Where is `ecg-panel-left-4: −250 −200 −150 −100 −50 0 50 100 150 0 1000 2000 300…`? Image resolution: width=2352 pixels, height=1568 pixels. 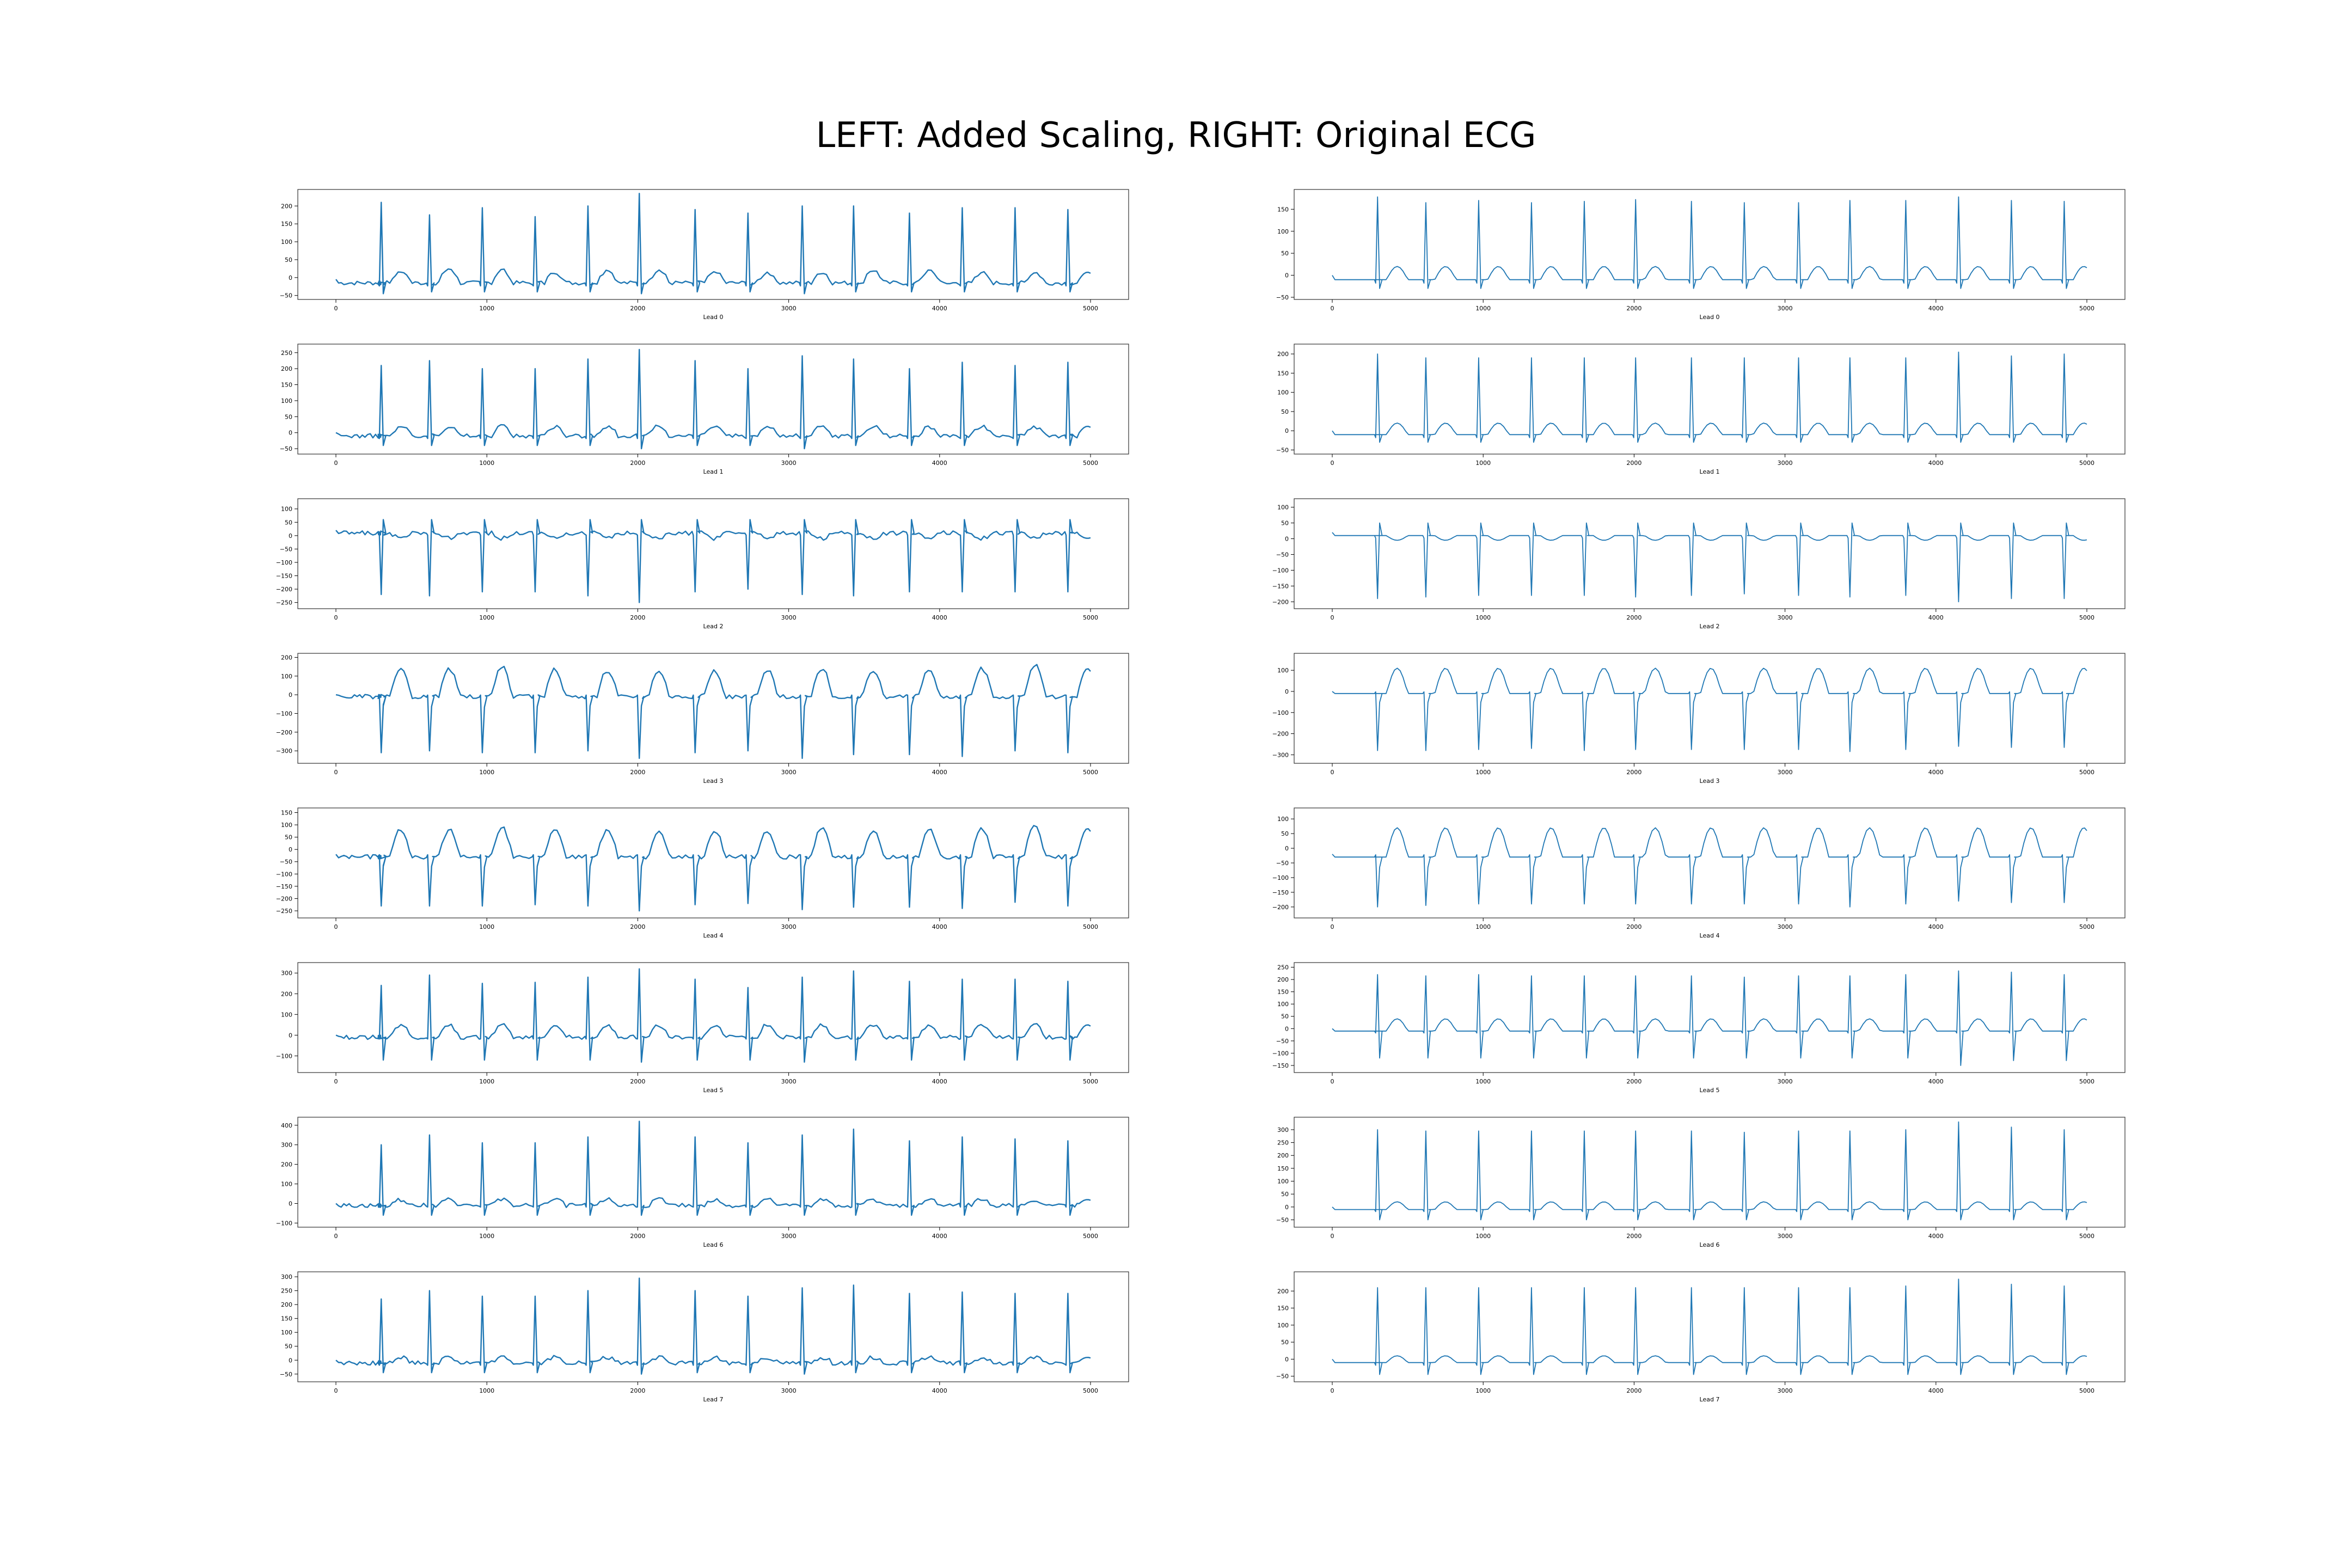
ecg-panel-left-4: −250 −200 −150 −100 −50 0 50 100 150 0 1000 2000 300… is located at coordinates (702, 873).